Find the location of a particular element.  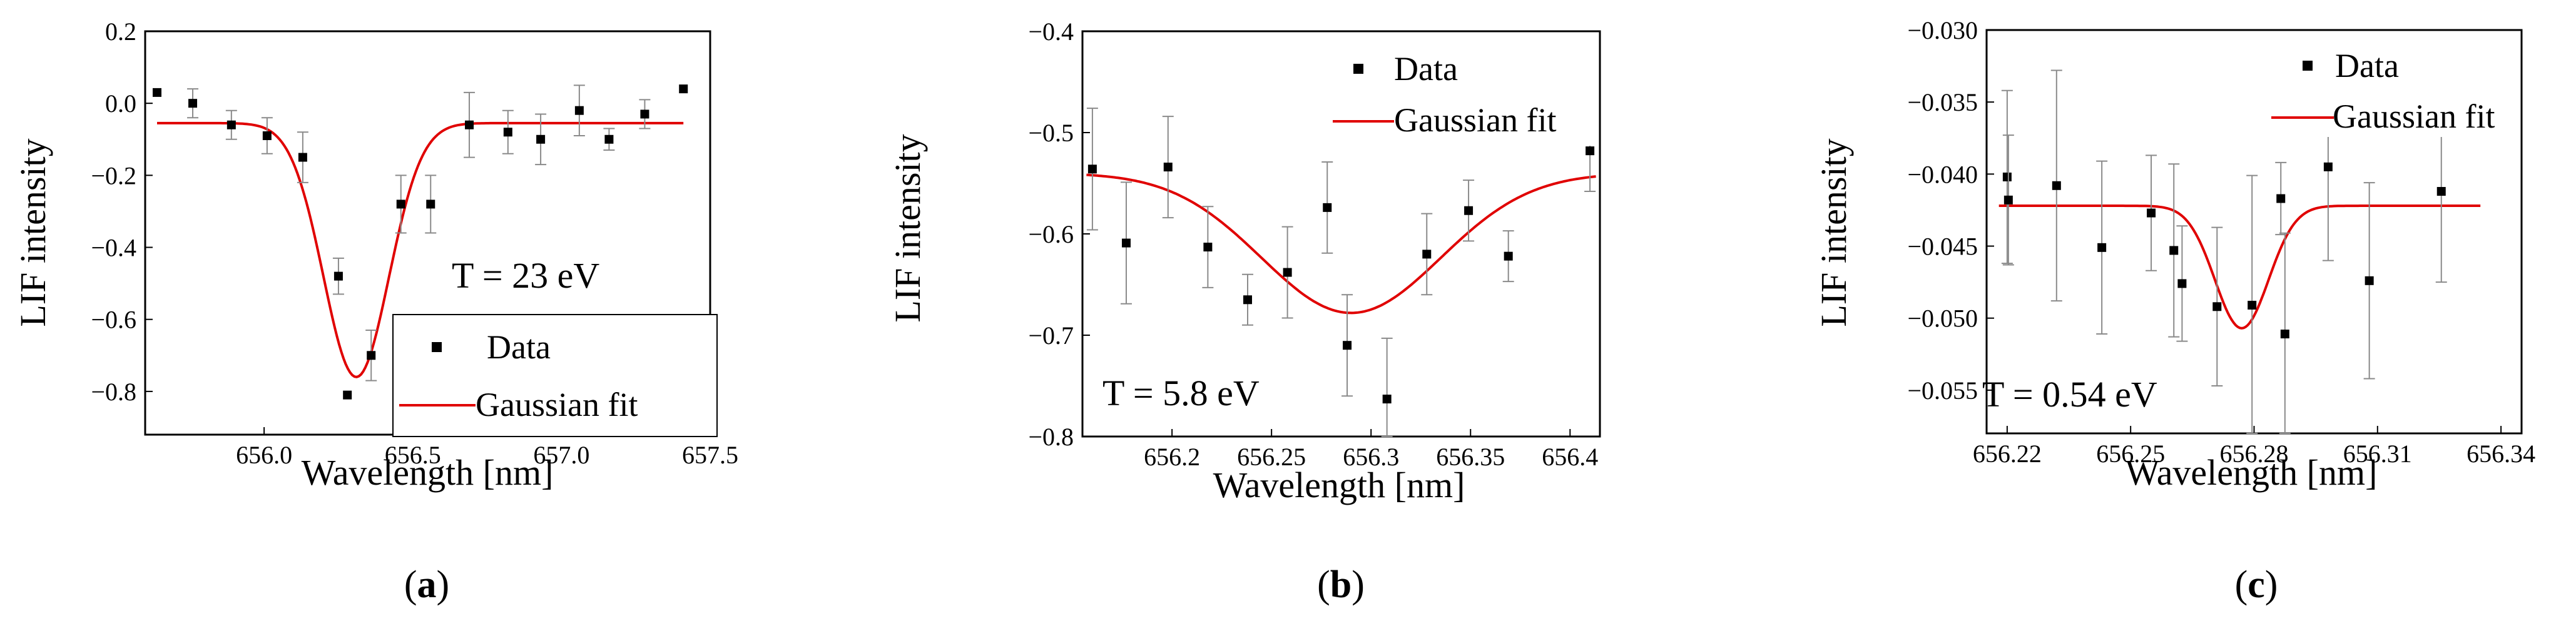

y-tick-label-c-0: −0.030 is located at coordinates (1942, 30).